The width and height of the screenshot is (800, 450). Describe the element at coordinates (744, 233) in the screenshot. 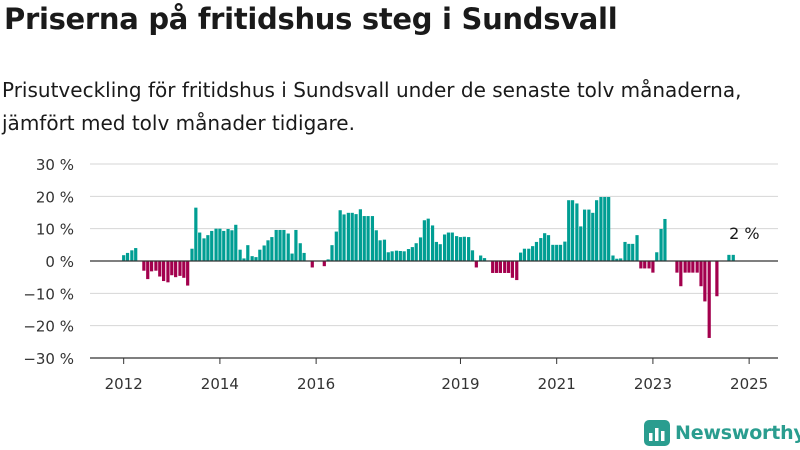

I see `annotations: 2 %` at that location.